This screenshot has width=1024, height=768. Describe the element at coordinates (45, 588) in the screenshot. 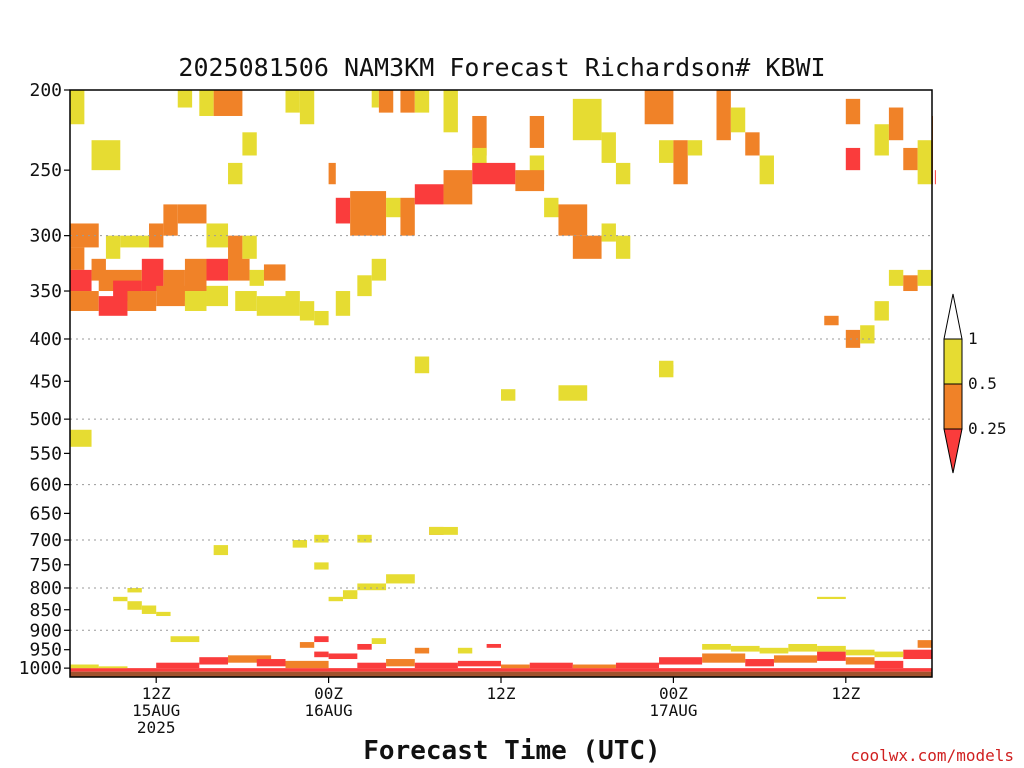

I see `y-tick-label: 800` at that location.